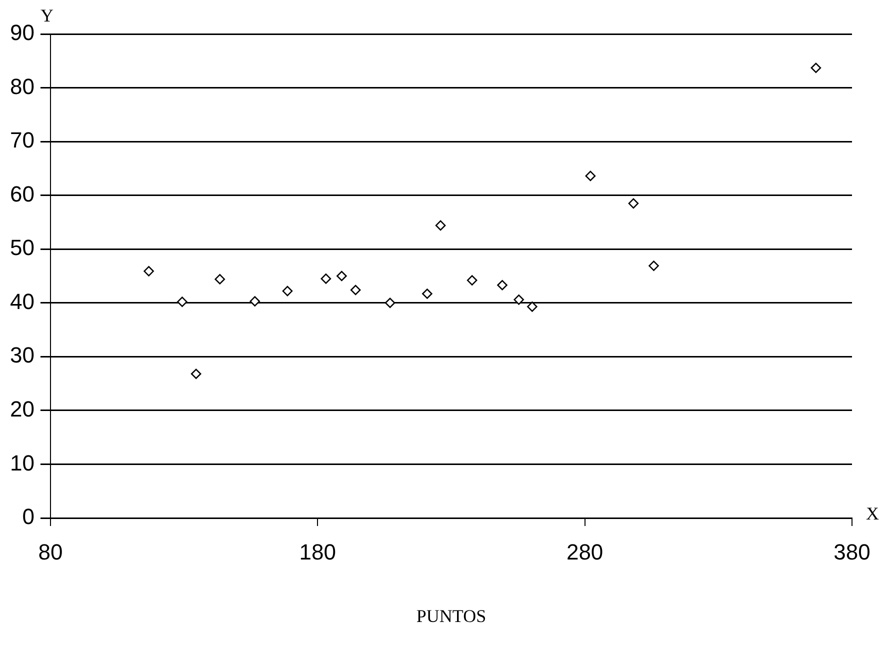  Describe the element at coordinates (852, 551) in the screenshot. I see `x-tick-label: 380` at that location.